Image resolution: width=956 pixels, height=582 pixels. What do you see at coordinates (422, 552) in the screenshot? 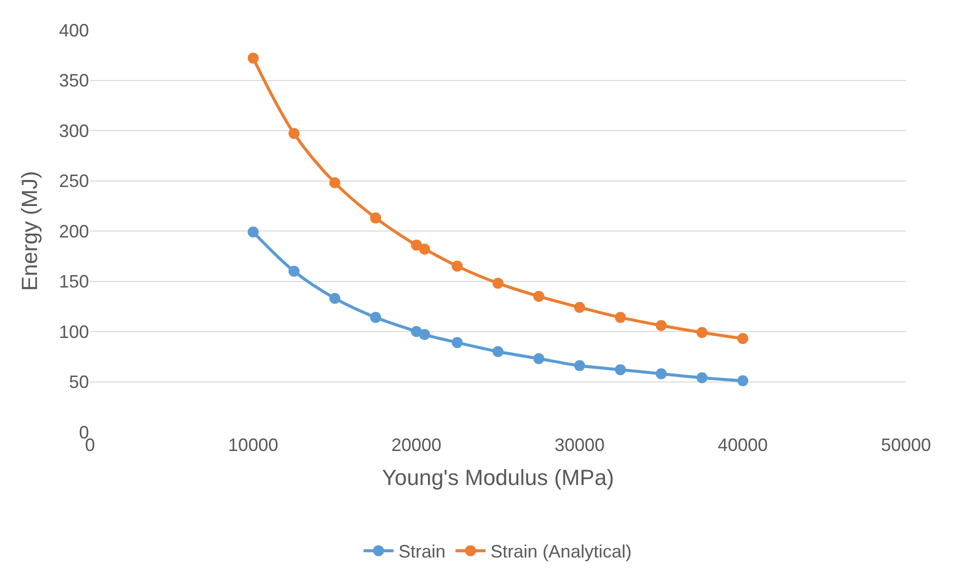
I see `legend-label: Strain` at bounding box center [422, 552].